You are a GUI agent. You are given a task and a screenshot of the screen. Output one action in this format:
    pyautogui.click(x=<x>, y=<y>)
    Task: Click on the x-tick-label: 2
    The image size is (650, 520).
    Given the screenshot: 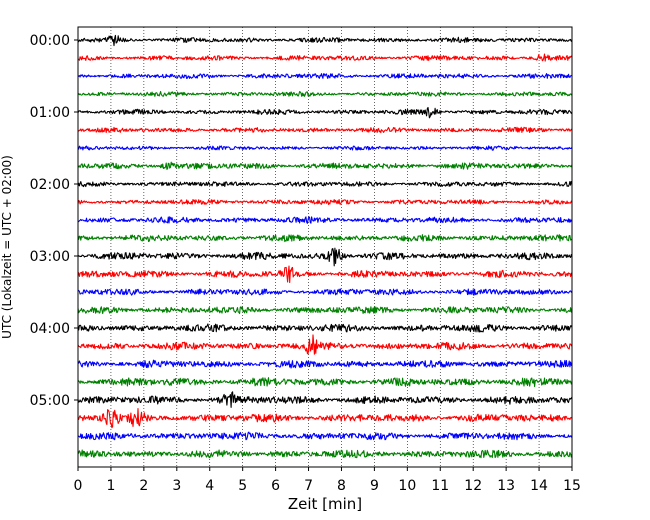 What is the action you would take?
    pyautogui.click(x=143, y=486)
    